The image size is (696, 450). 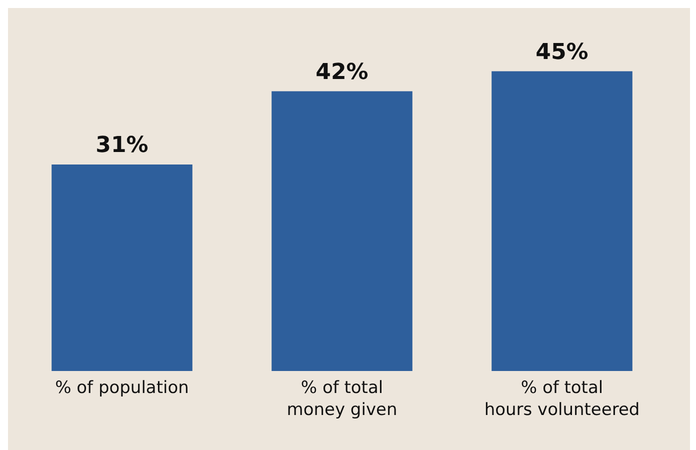 What do you see at coordinates (122, 145) in the screenshot?
I see `data-label: 31%` at bounding box center [122, 145].